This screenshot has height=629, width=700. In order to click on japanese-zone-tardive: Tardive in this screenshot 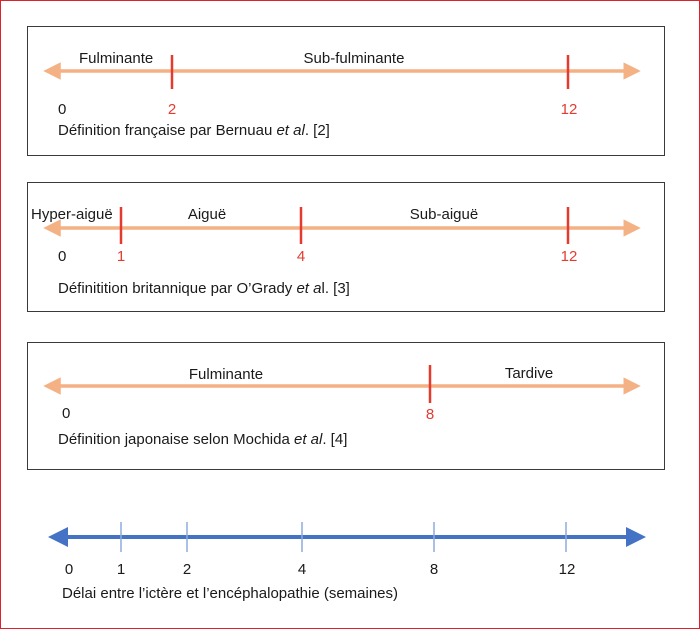, I will do `click(529, 373)`.